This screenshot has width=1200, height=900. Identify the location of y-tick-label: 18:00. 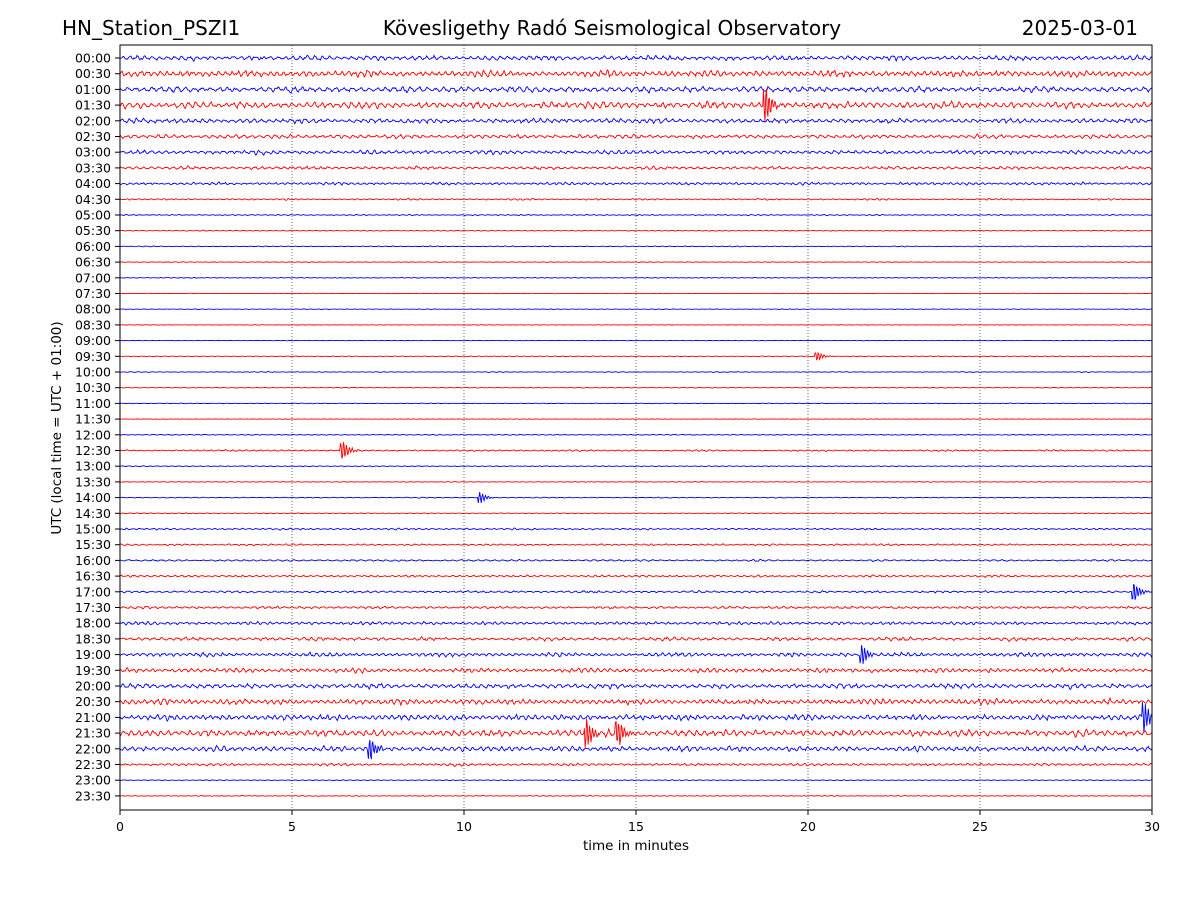
(93, 623).